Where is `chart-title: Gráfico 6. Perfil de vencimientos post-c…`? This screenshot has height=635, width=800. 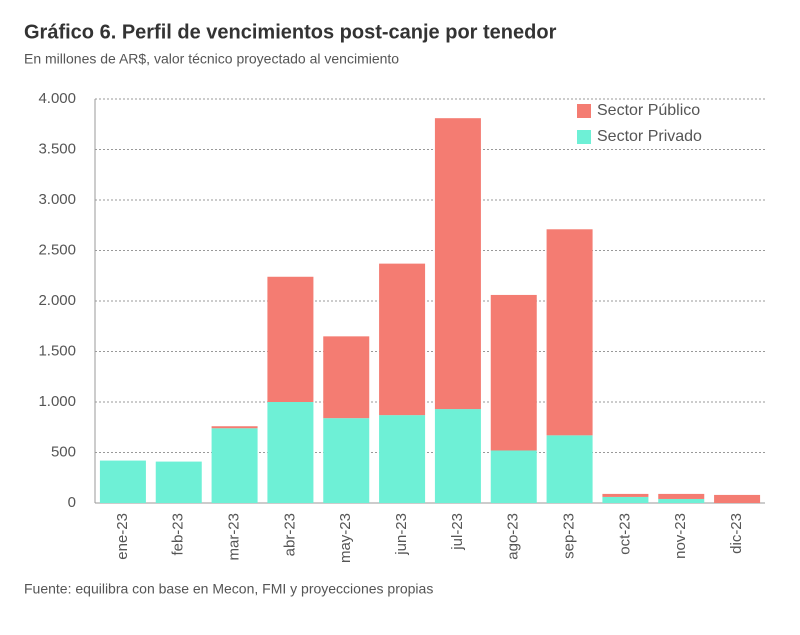 chart-title: Gráfico 6. Perfil de vencimientos post-c… is located at coordinates (290, 32).